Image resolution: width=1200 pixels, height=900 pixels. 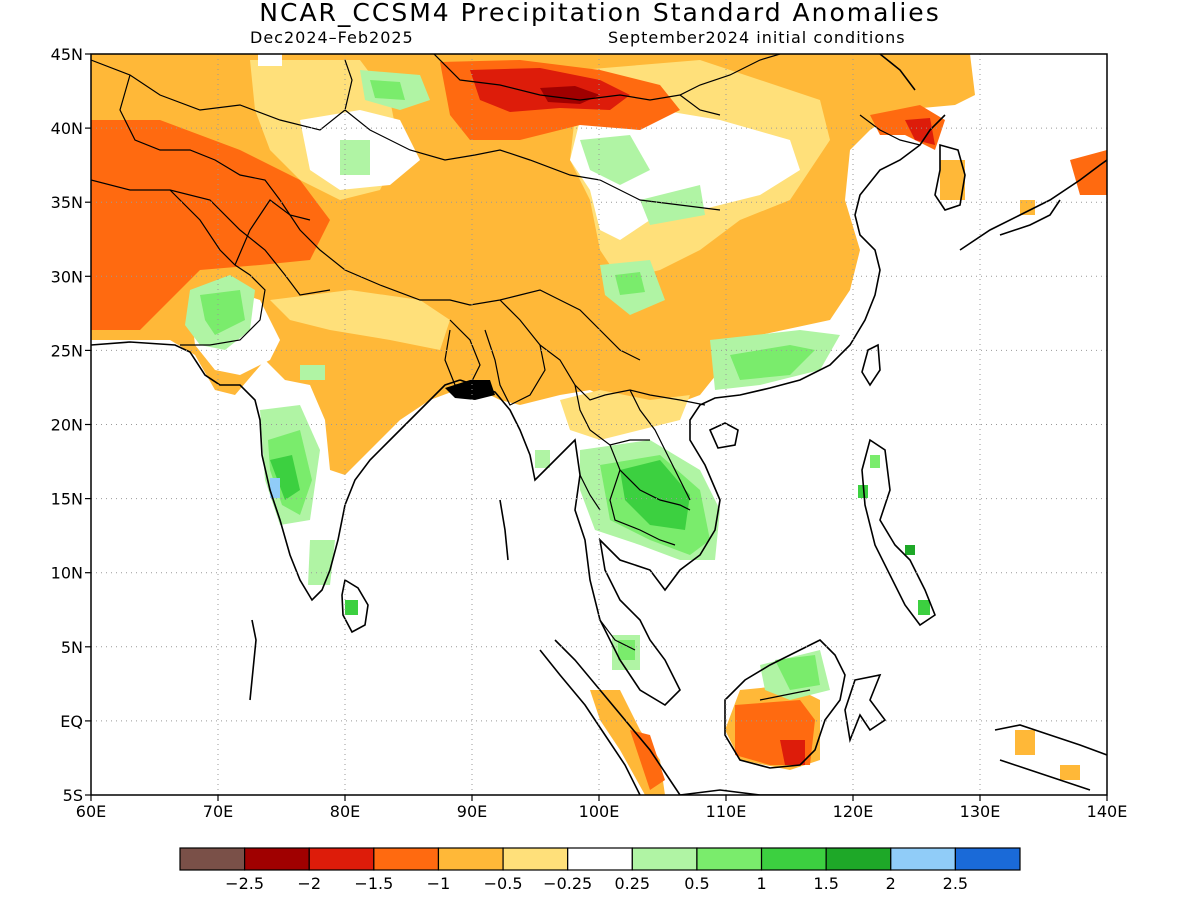 I want to click on lat-tick-label: 5N, so click(x=72, y=647).